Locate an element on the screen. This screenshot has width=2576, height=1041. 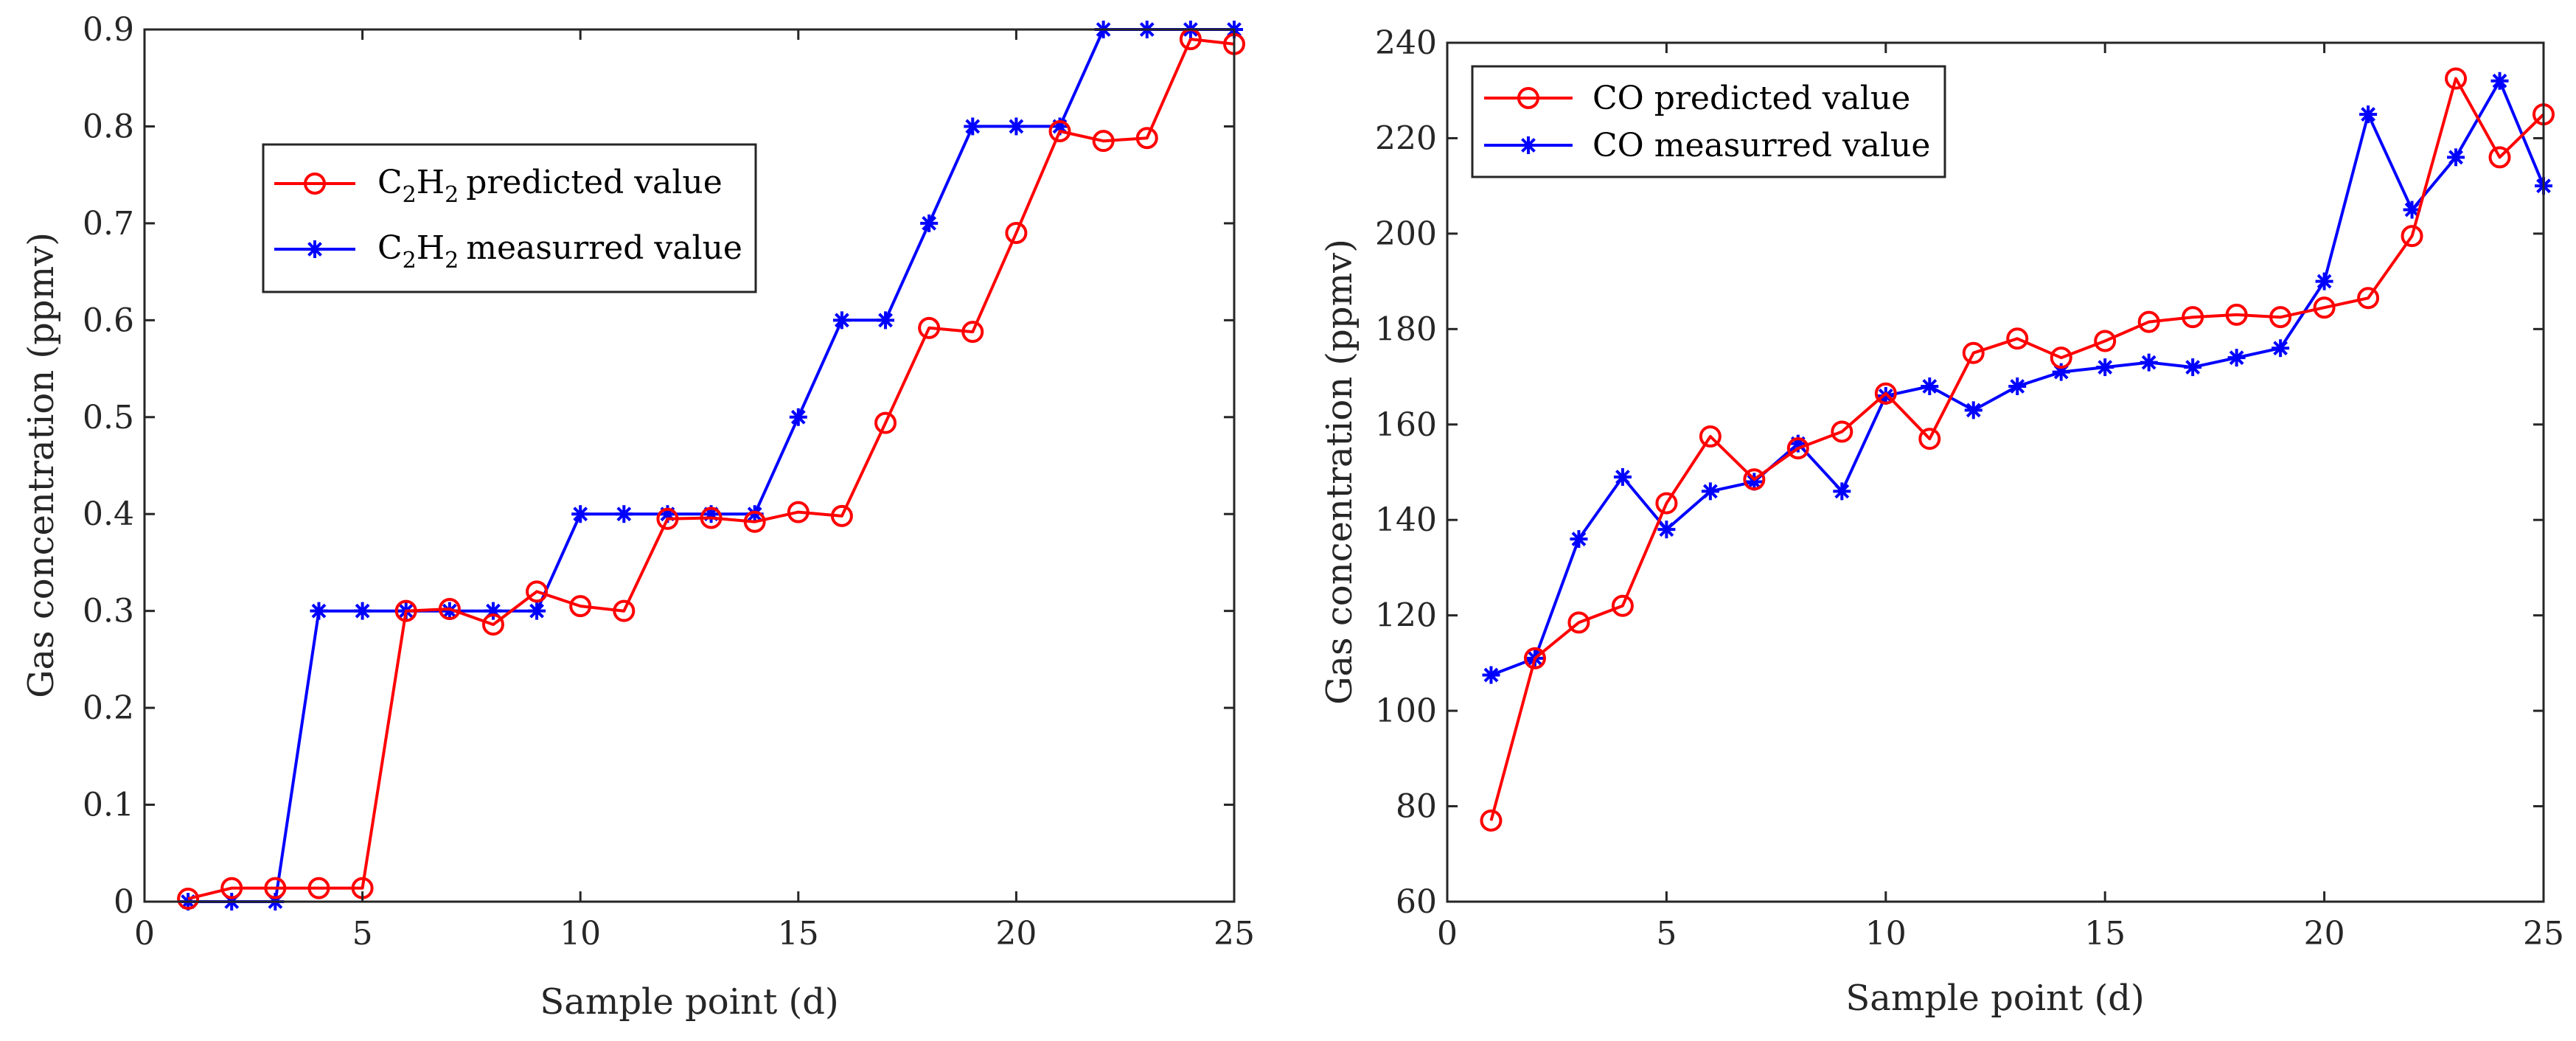
left-y-axis-title: Gas concentration (ppmv) is located at coordinates (42, 465).